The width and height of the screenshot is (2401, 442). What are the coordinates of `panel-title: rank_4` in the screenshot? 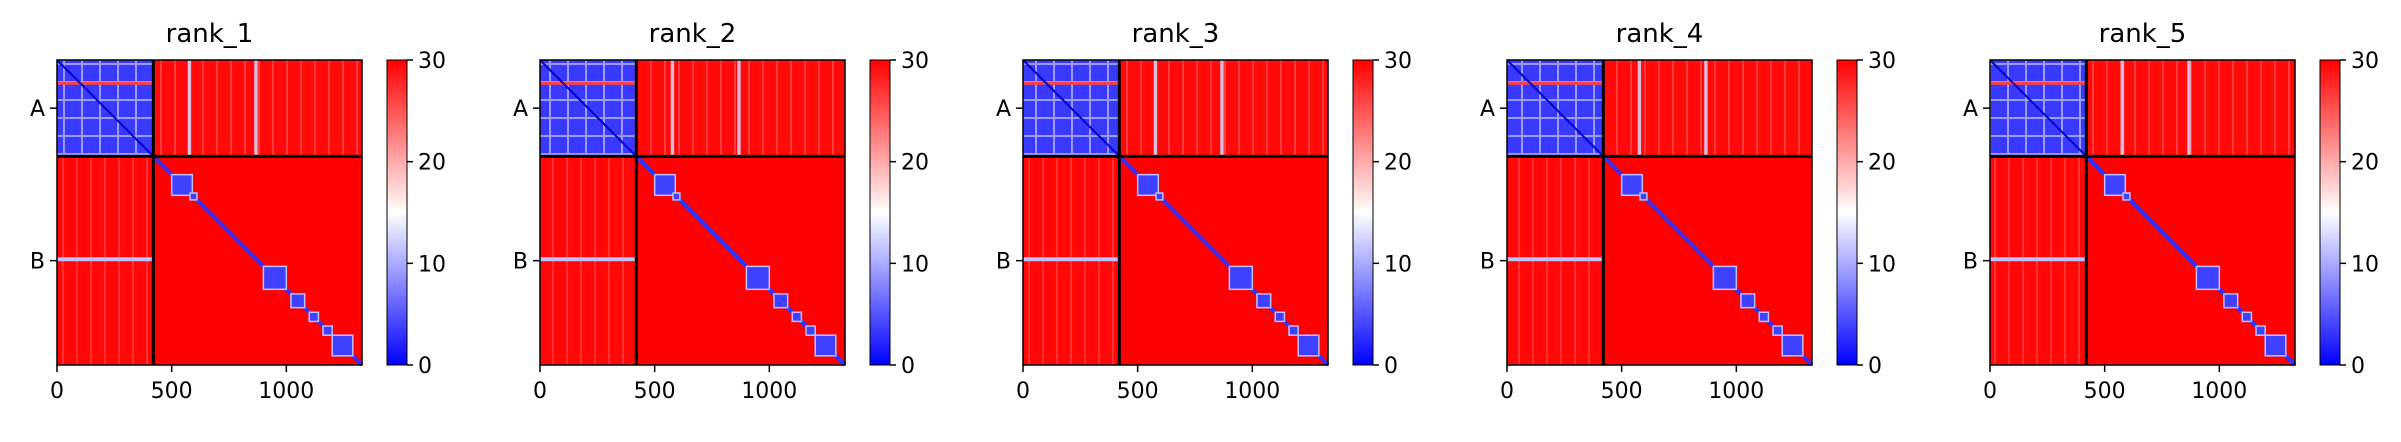 It's located at (1660, 34).